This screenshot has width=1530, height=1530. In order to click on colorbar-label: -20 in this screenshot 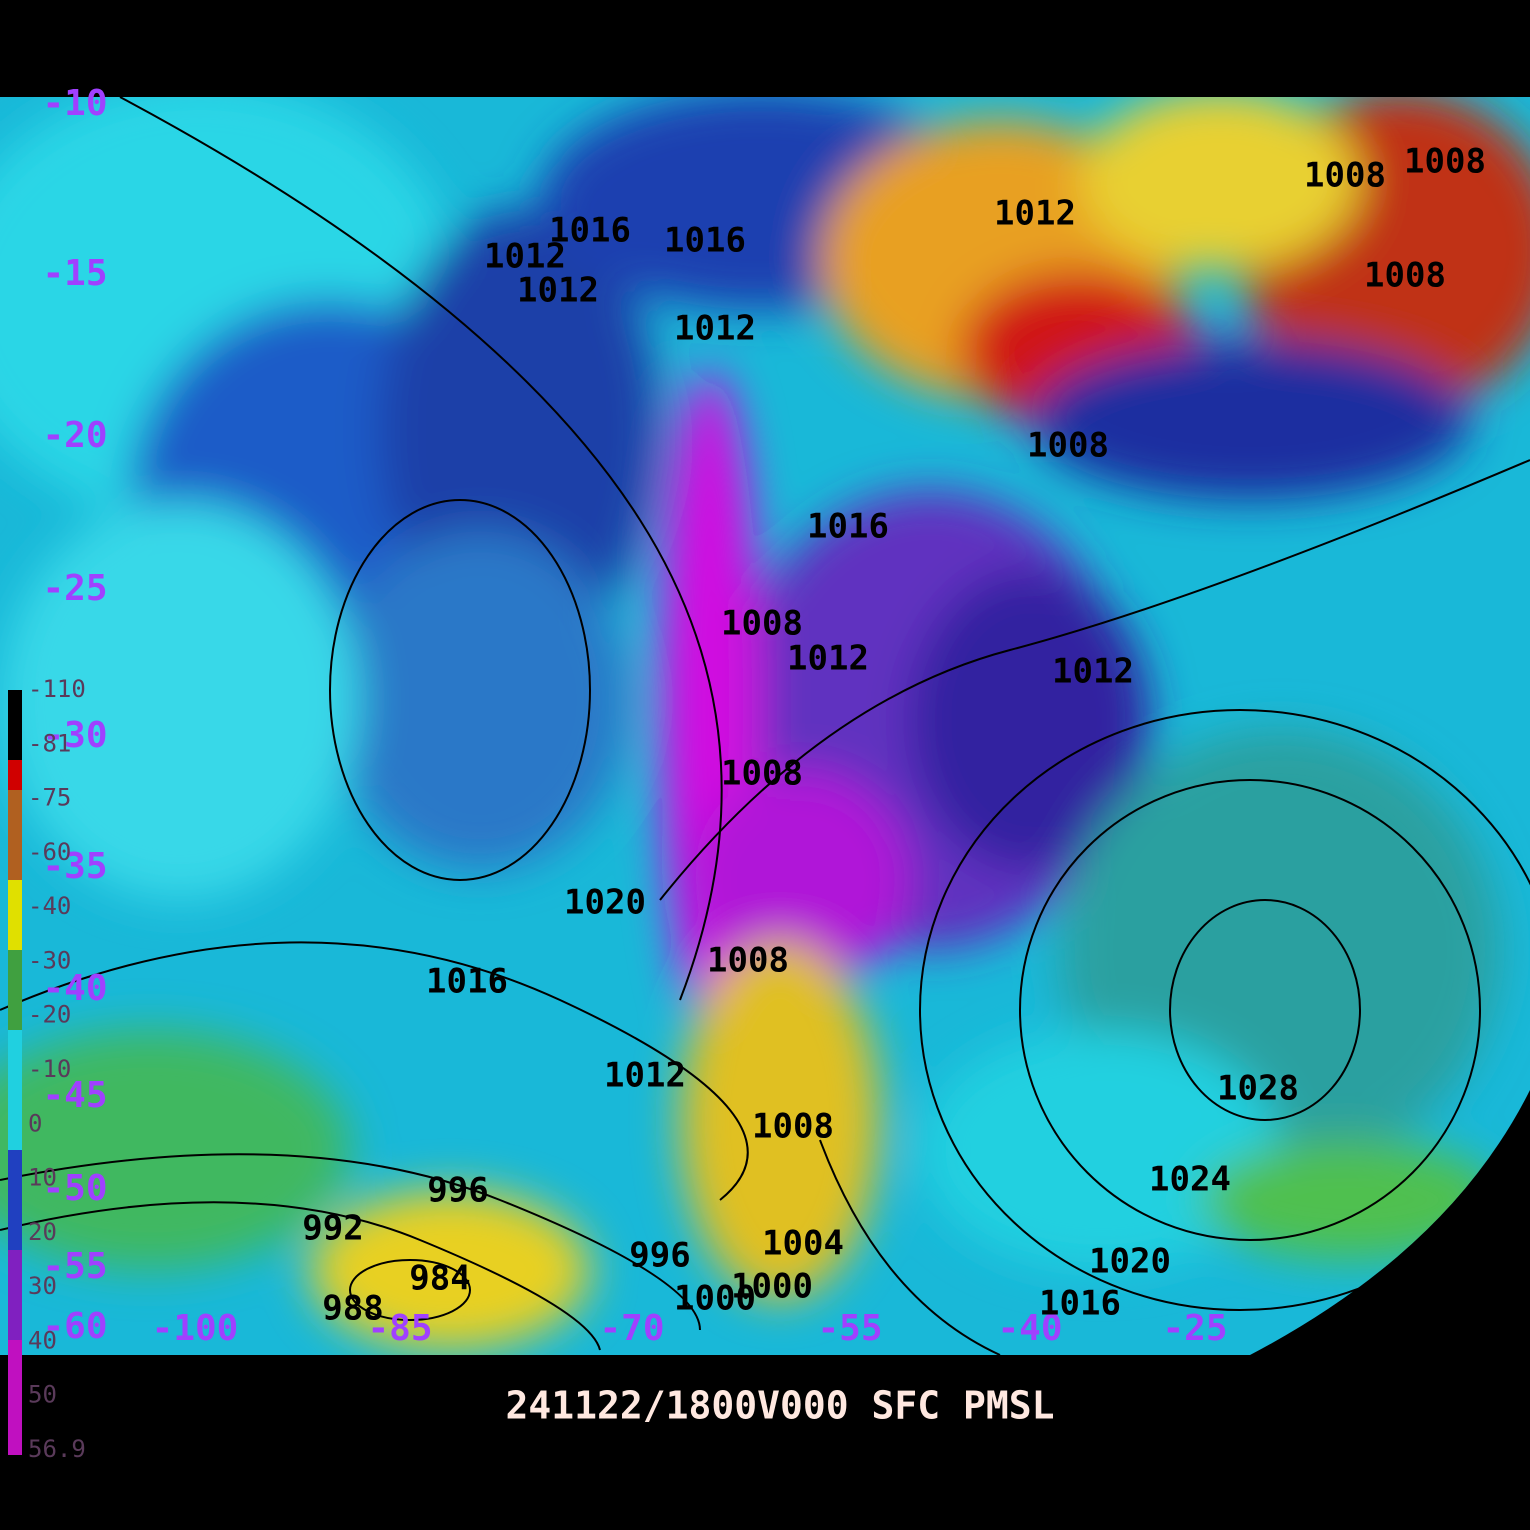, I will do `click(49, 1015)`.